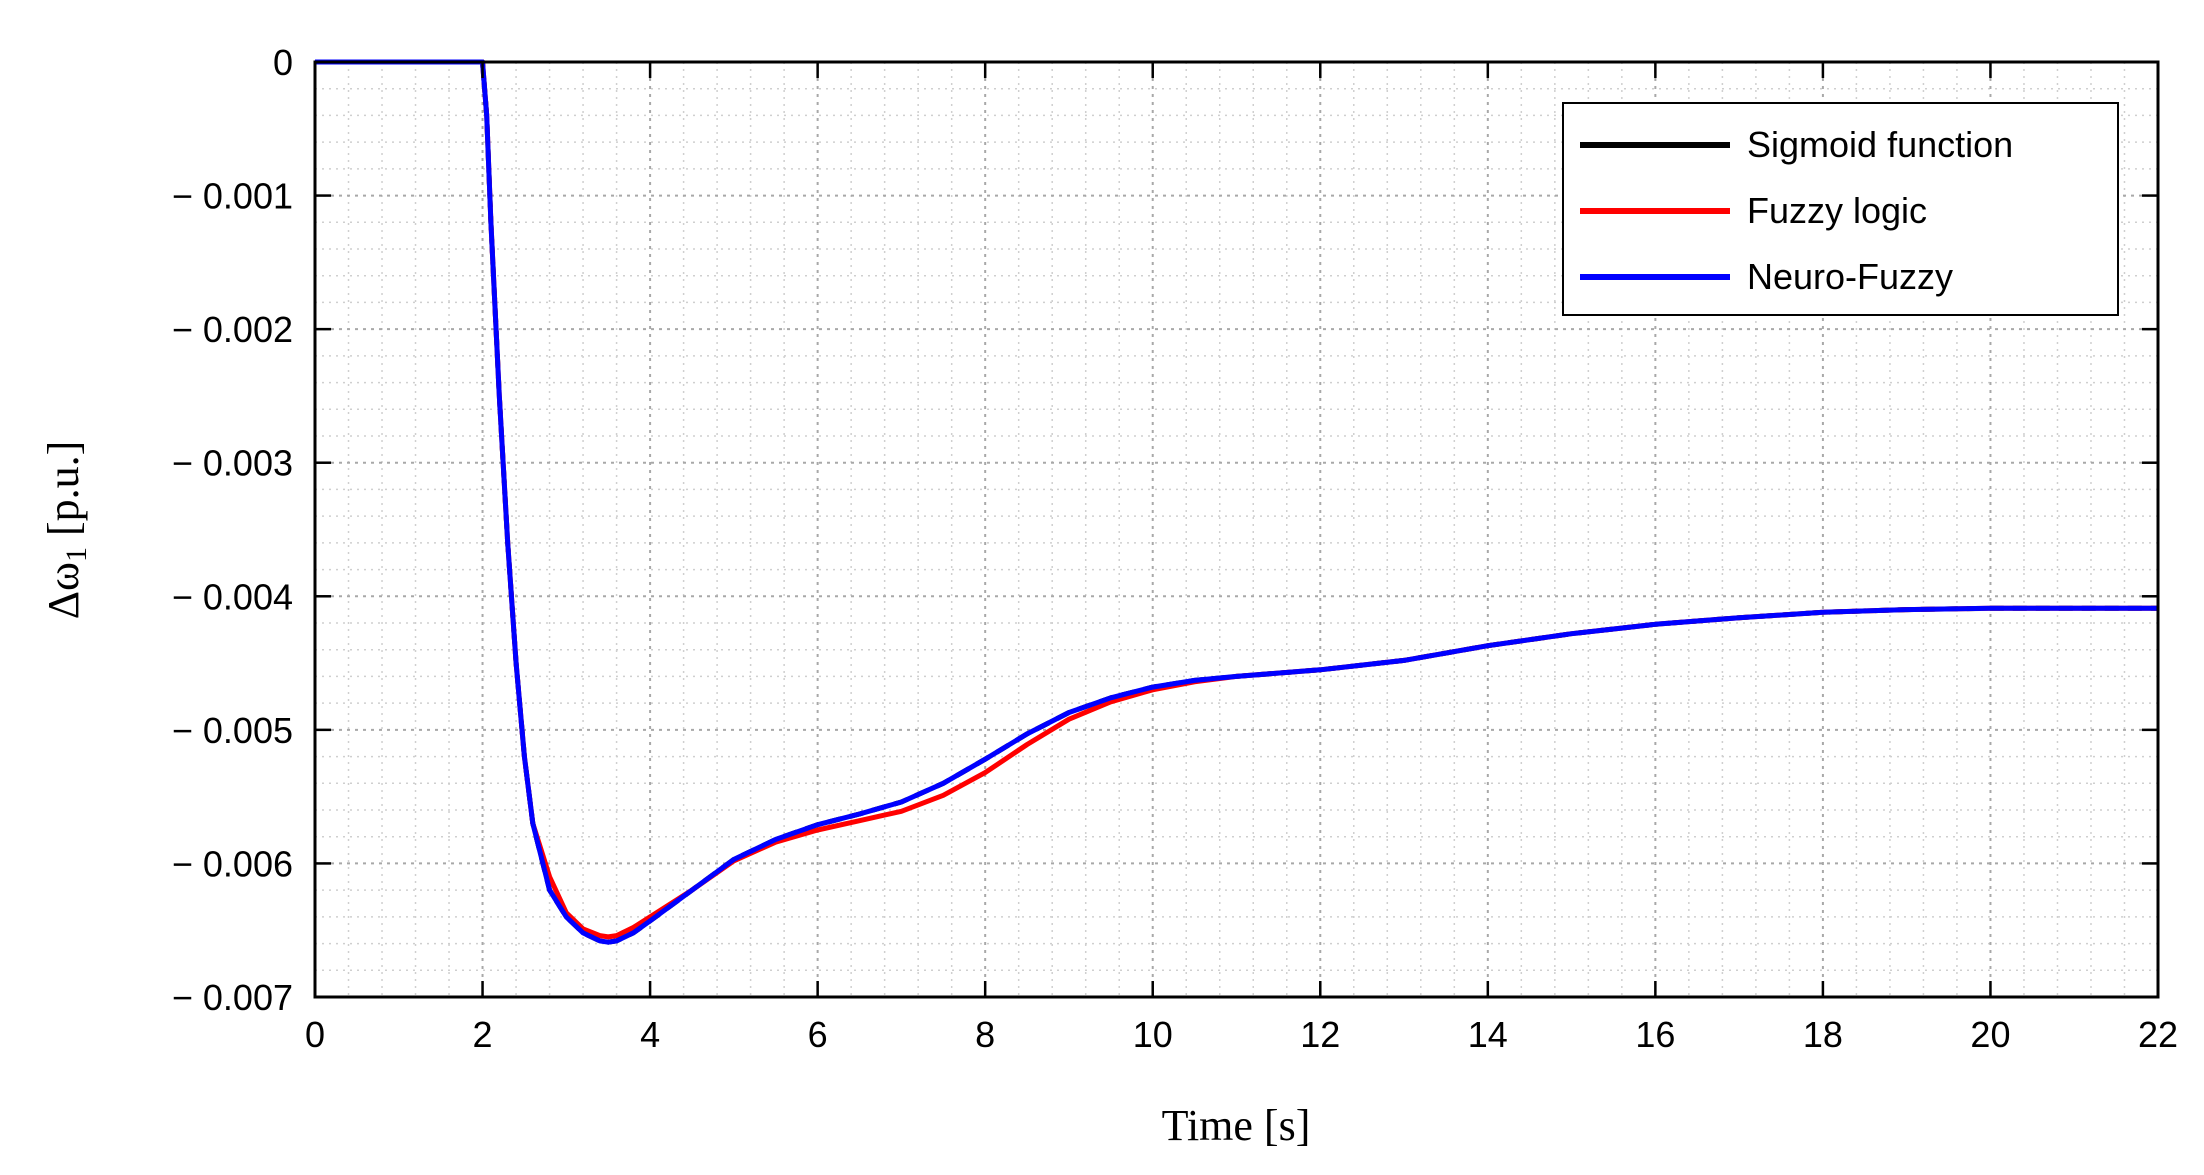 The height and width of the screenshot is (1175, 2204). Describe the element at coordinates (1153, 1034) in the screenshot. I see `x-tick-label: 10` at that location.